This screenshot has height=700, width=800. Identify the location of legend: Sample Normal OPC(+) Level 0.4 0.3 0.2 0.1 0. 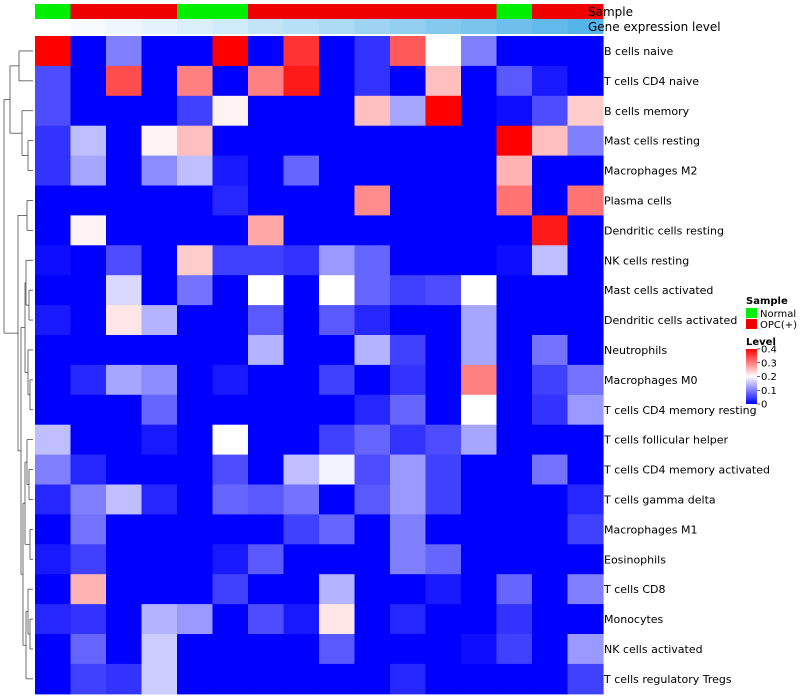
(771, 353).